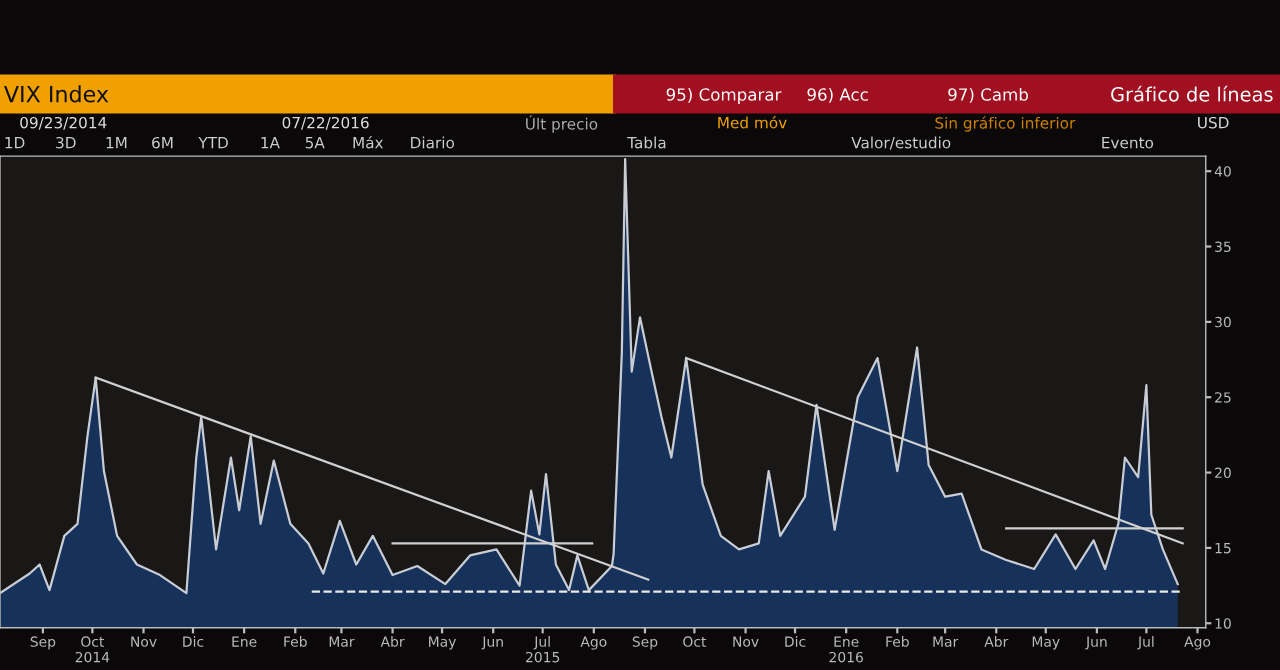  I want to click on text: 97) Camb, so click(988, 95).